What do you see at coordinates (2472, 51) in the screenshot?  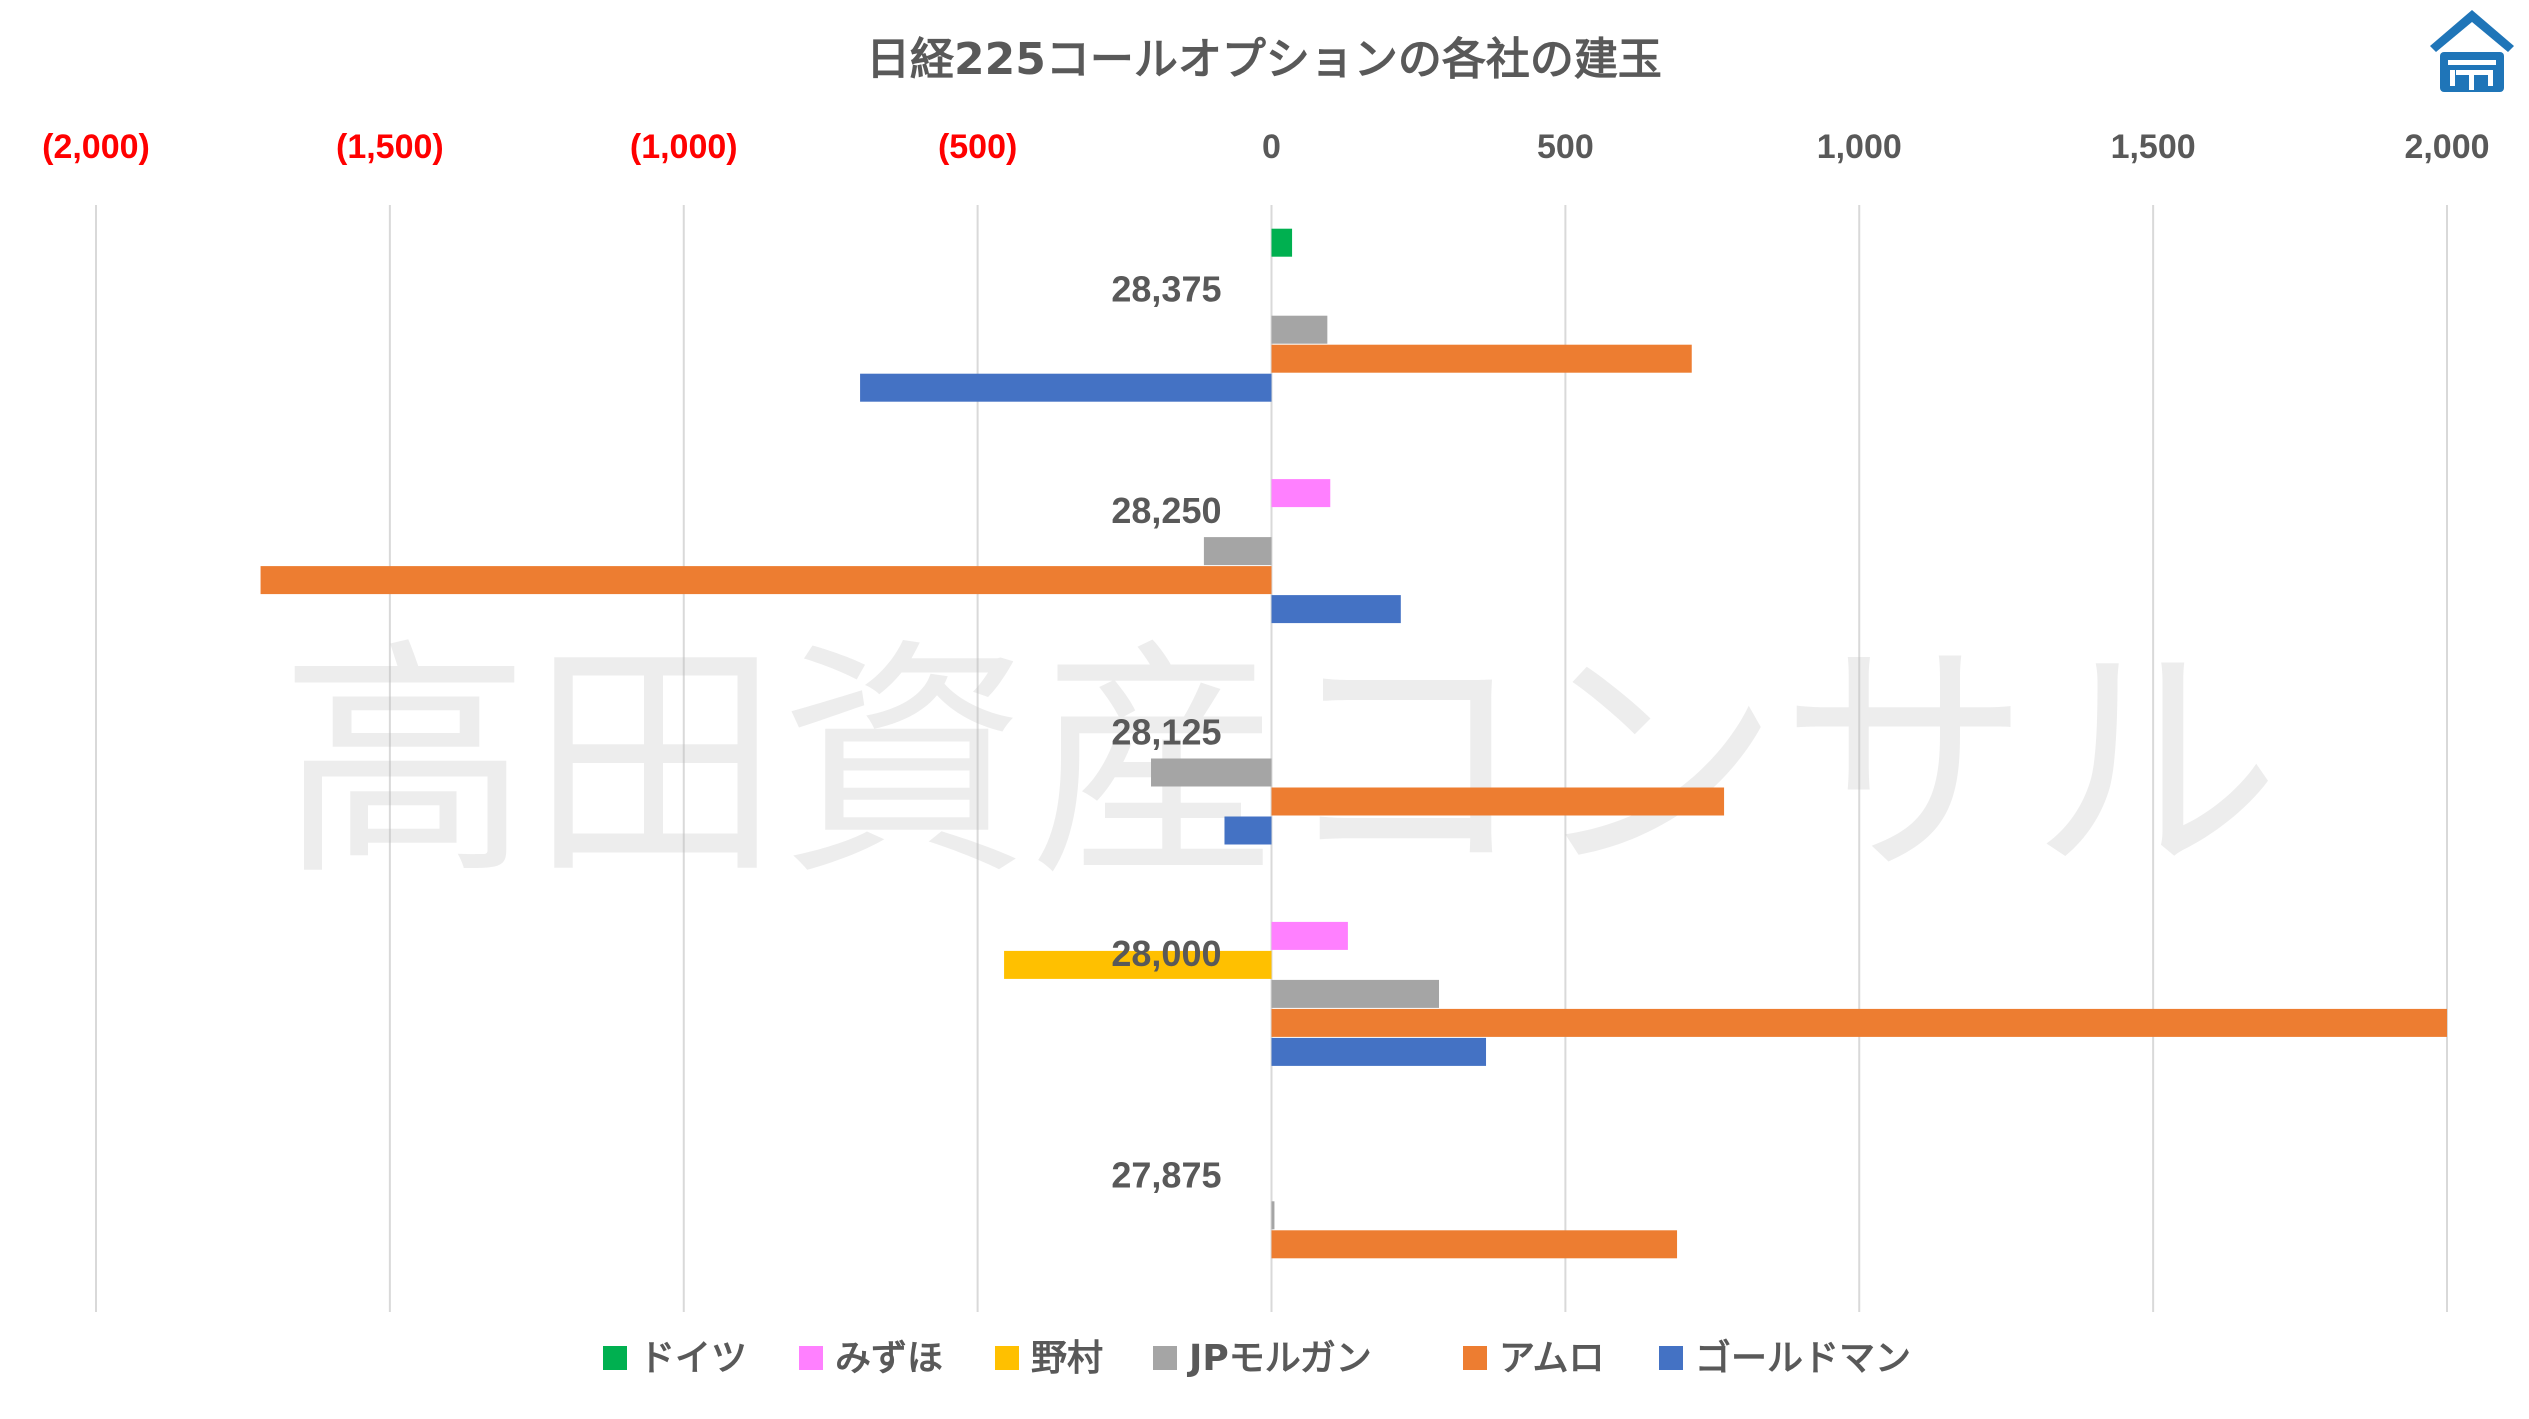 I see `takada-logo-icon` at bounding box center [2472, 51].